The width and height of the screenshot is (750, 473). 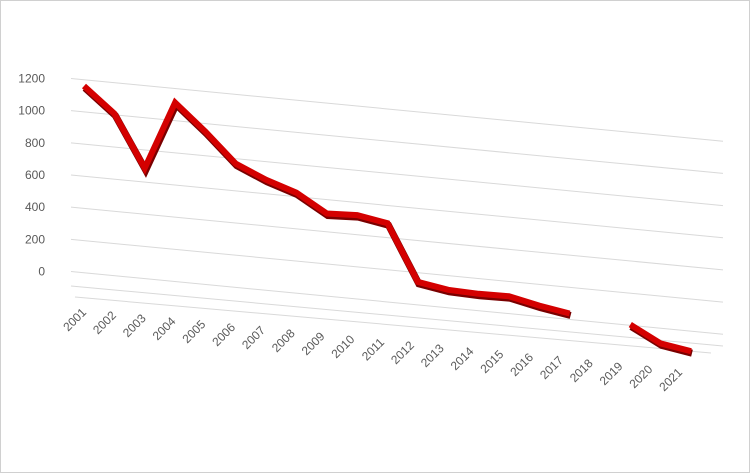 What do you see at coordinates (41, 272) in the screenshot?
I see `y-tick-label: 0` at bounding box center [41, 272].